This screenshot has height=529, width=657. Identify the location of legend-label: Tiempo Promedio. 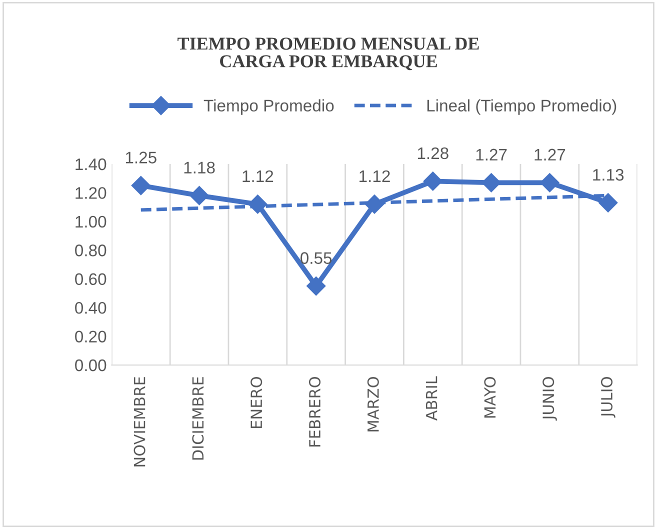
(269, 107).